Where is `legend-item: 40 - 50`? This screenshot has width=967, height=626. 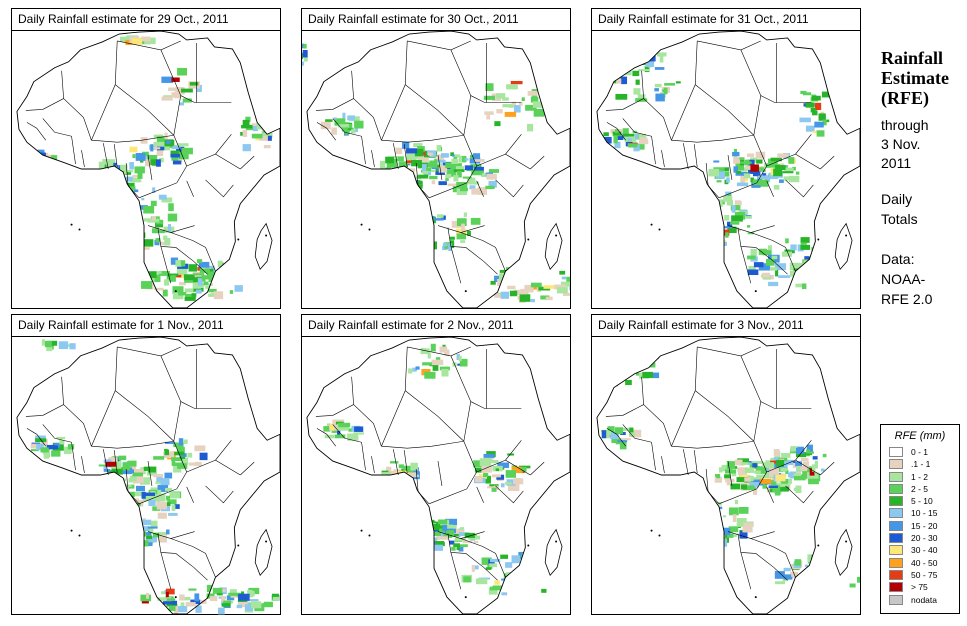
legend-item: 40 - 50 is located at coordinates (920, 563).